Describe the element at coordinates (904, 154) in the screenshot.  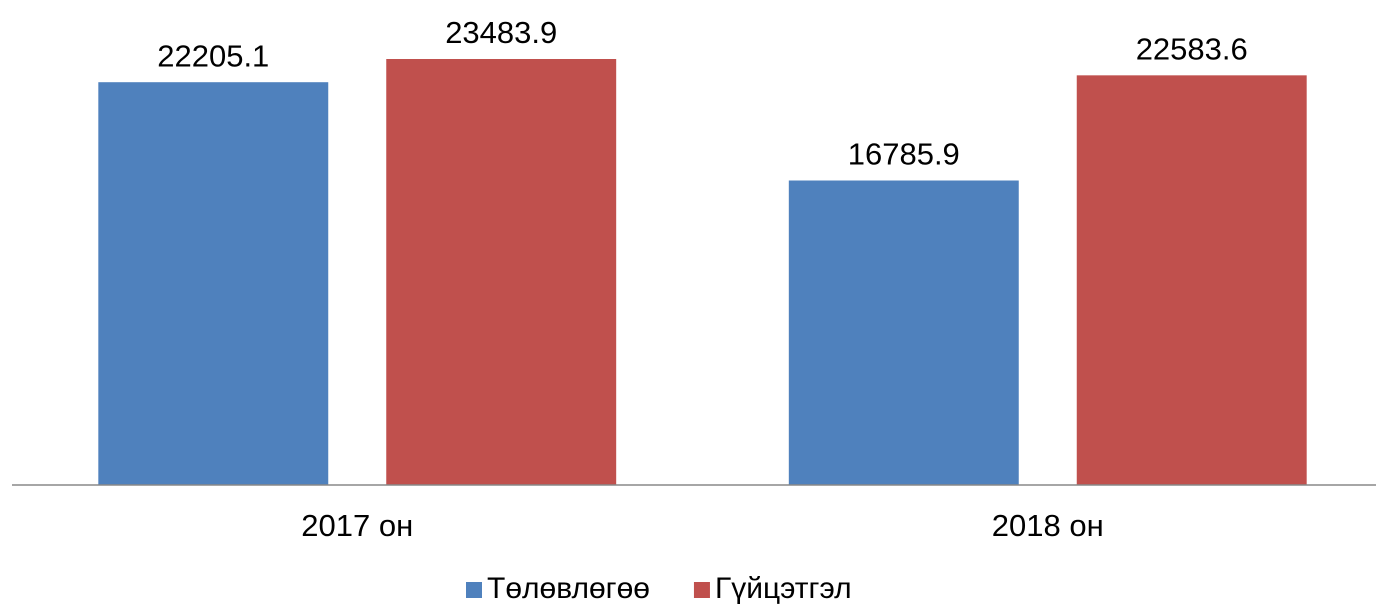
I see `data-label: 16785.9` at that location.